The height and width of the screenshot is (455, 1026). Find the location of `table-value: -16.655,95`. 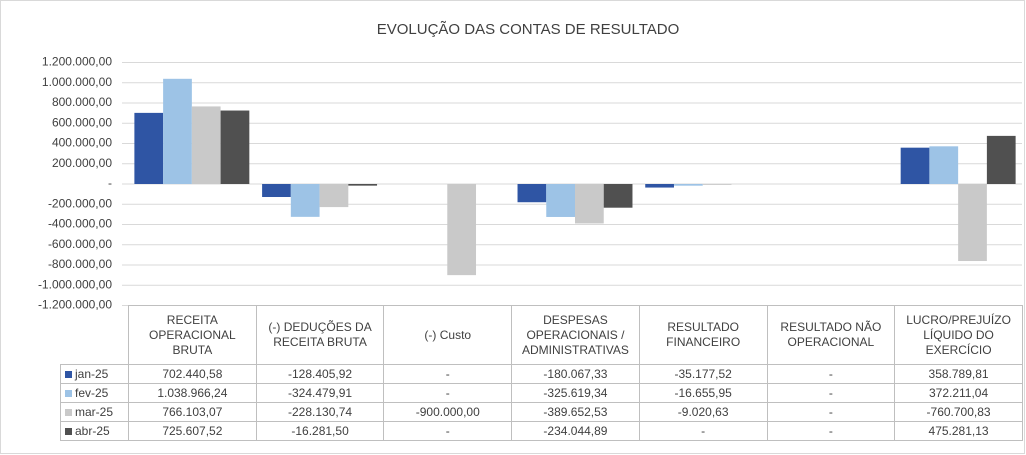

table-value: -16.655,95 is located at coordinates (703, 393).